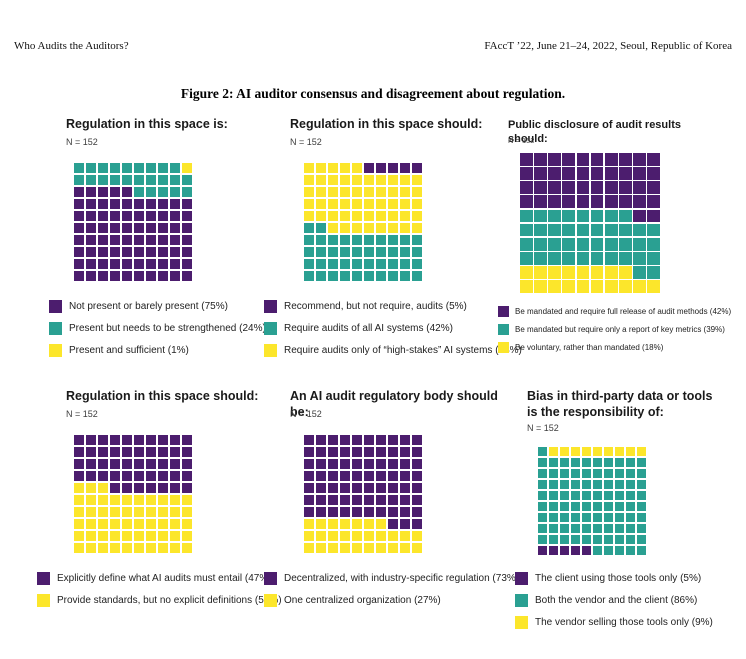  I want to click on legend-item: Require audits of all AI systems (42%), so click(393, 328).